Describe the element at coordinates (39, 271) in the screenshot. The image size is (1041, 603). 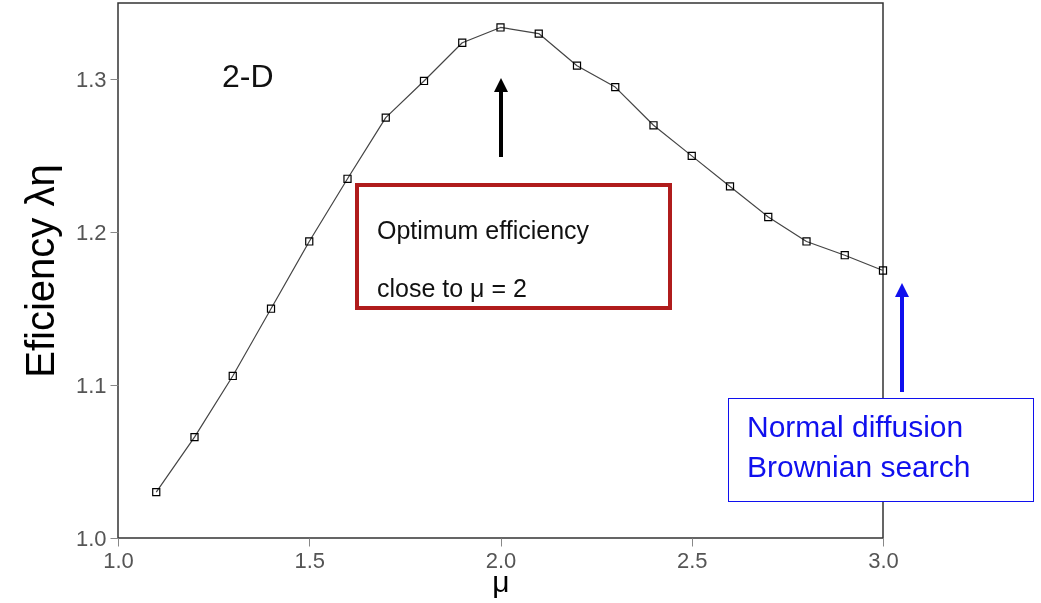
I see `y-axis-title: Eficiency λη` at that location.